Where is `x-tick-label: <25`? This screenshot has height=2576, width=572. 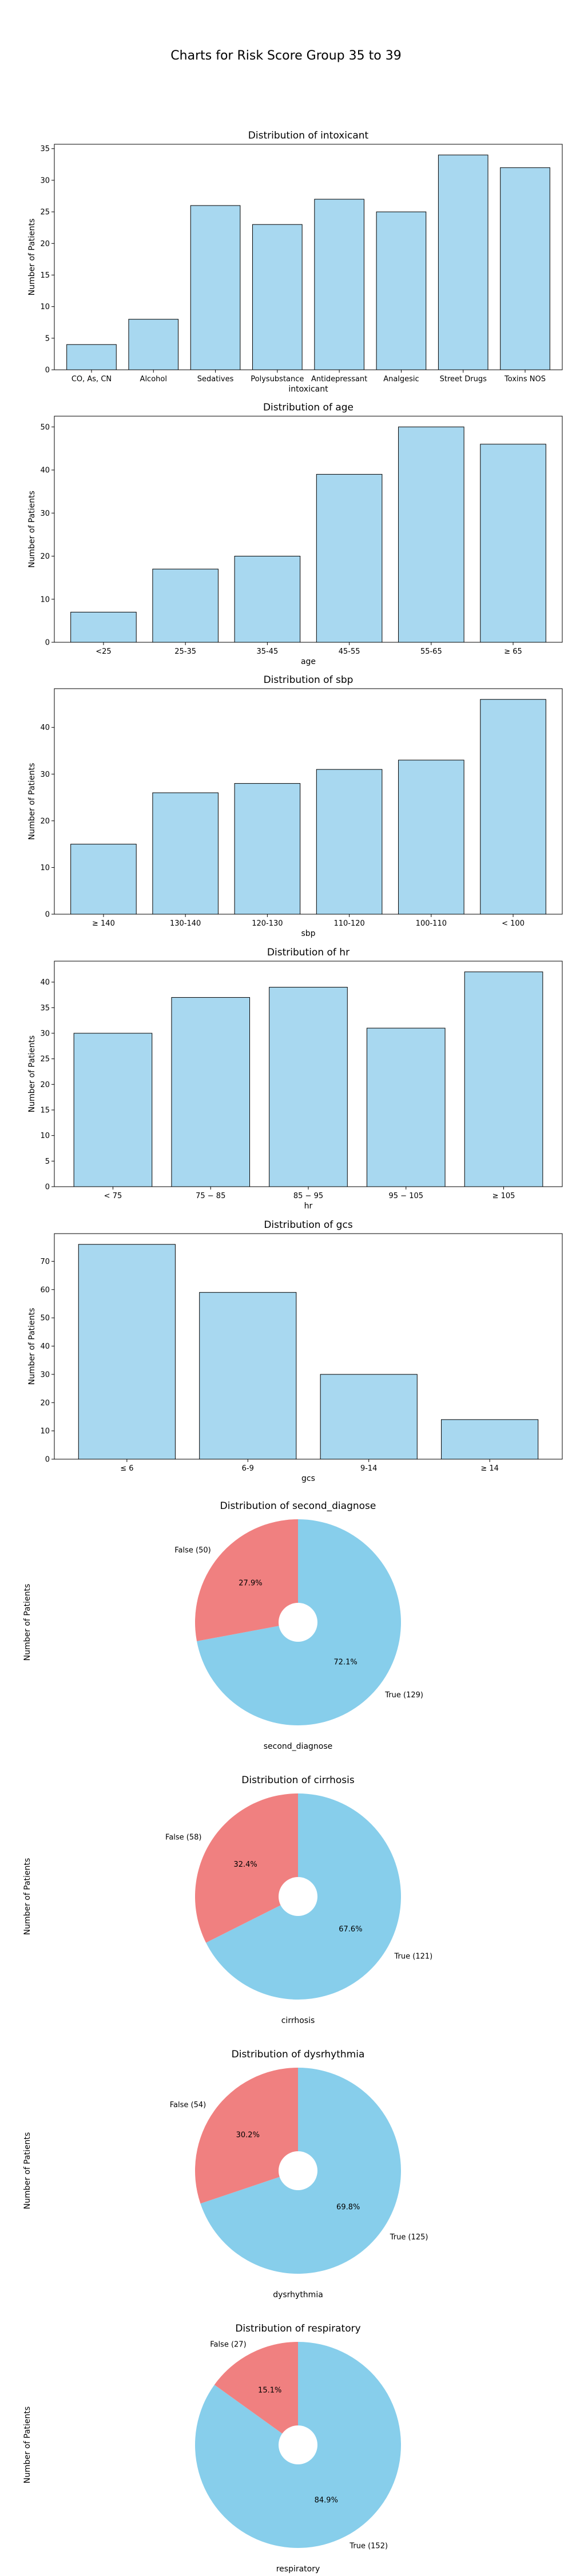
x-tick-label: <25 is located at coordinates (103, 651).